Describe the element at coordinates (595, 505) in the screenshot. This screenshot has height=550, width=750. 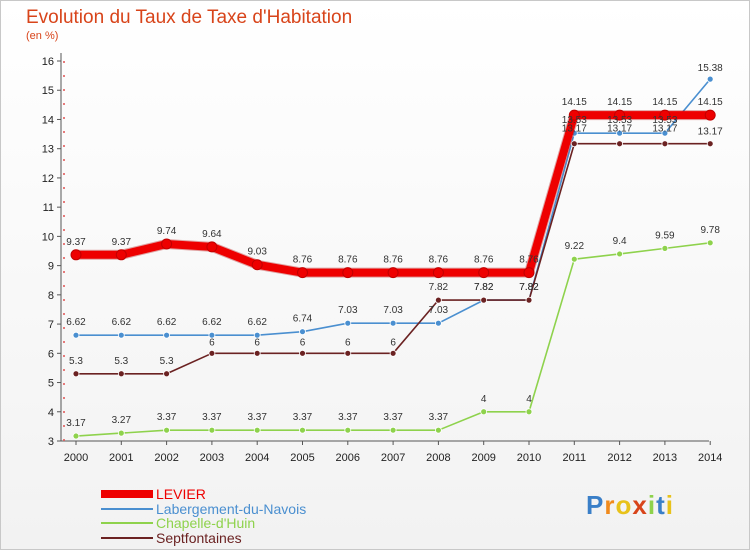
I see `logo-letter: P` at that location.